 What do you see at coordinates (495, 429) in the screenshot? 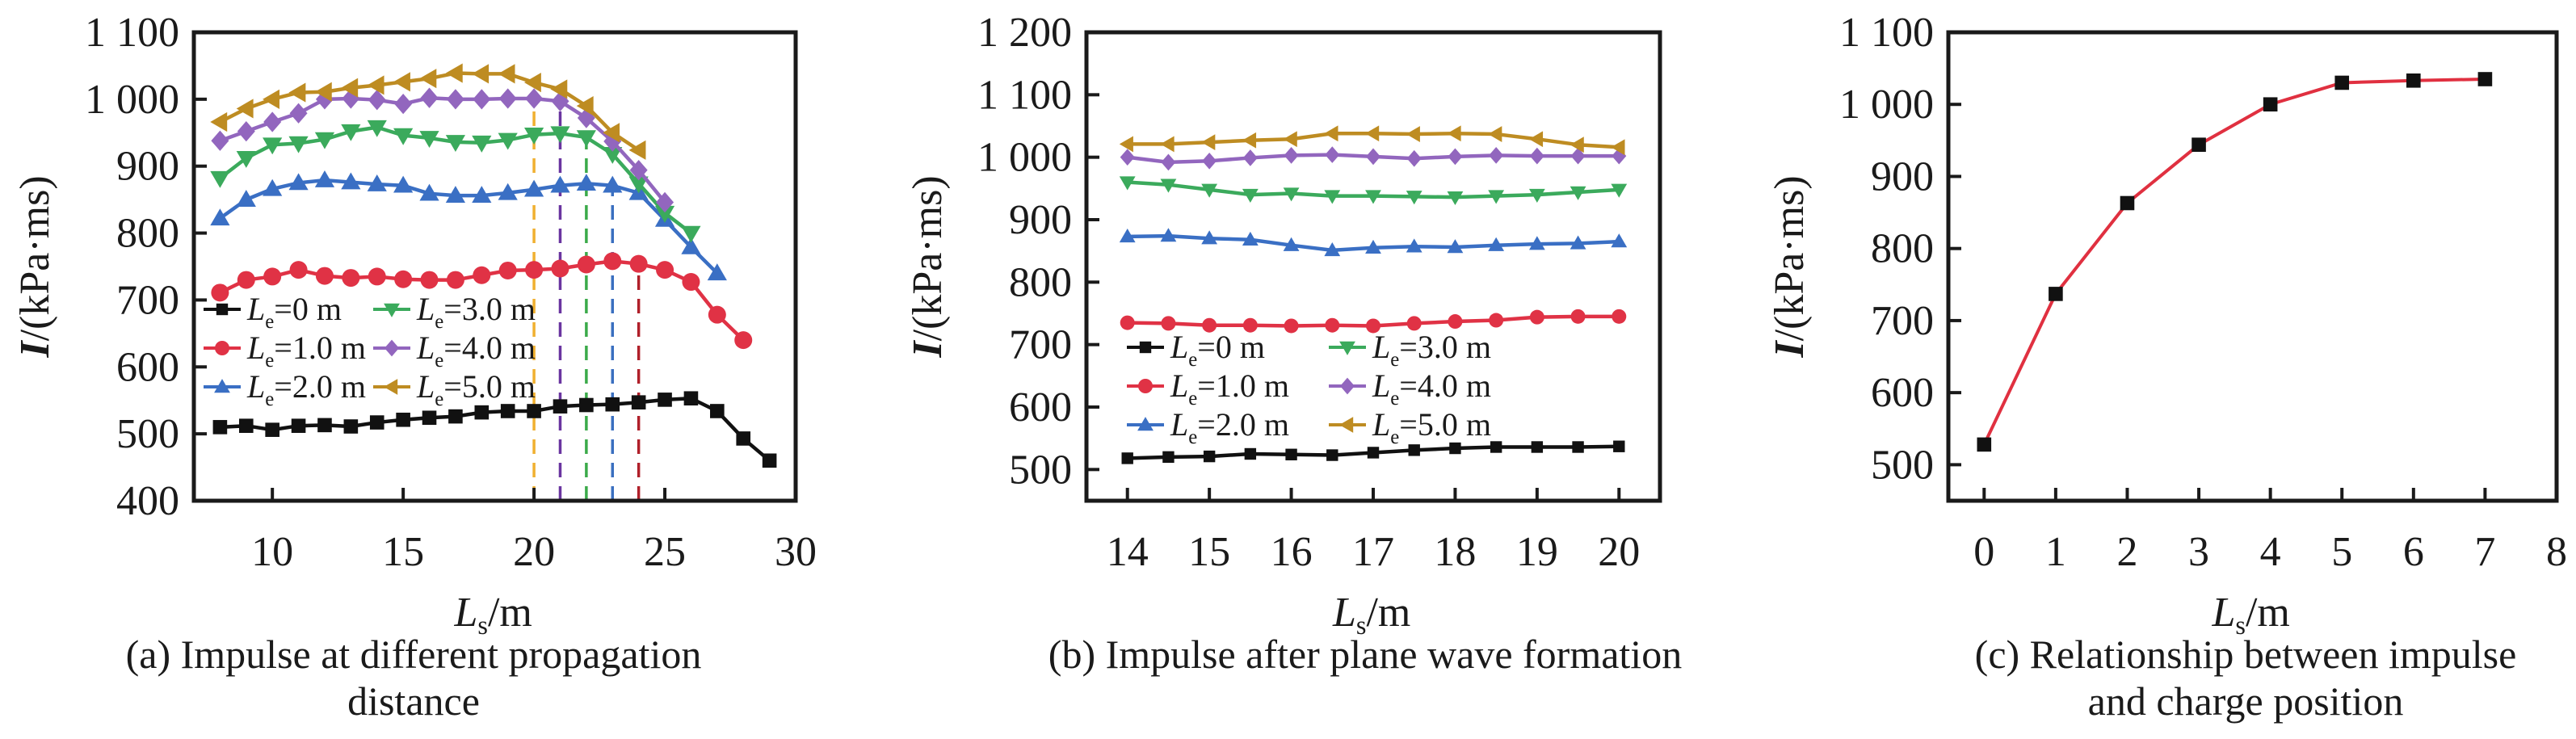
I see `series-line` at bounding box center [495, 429].